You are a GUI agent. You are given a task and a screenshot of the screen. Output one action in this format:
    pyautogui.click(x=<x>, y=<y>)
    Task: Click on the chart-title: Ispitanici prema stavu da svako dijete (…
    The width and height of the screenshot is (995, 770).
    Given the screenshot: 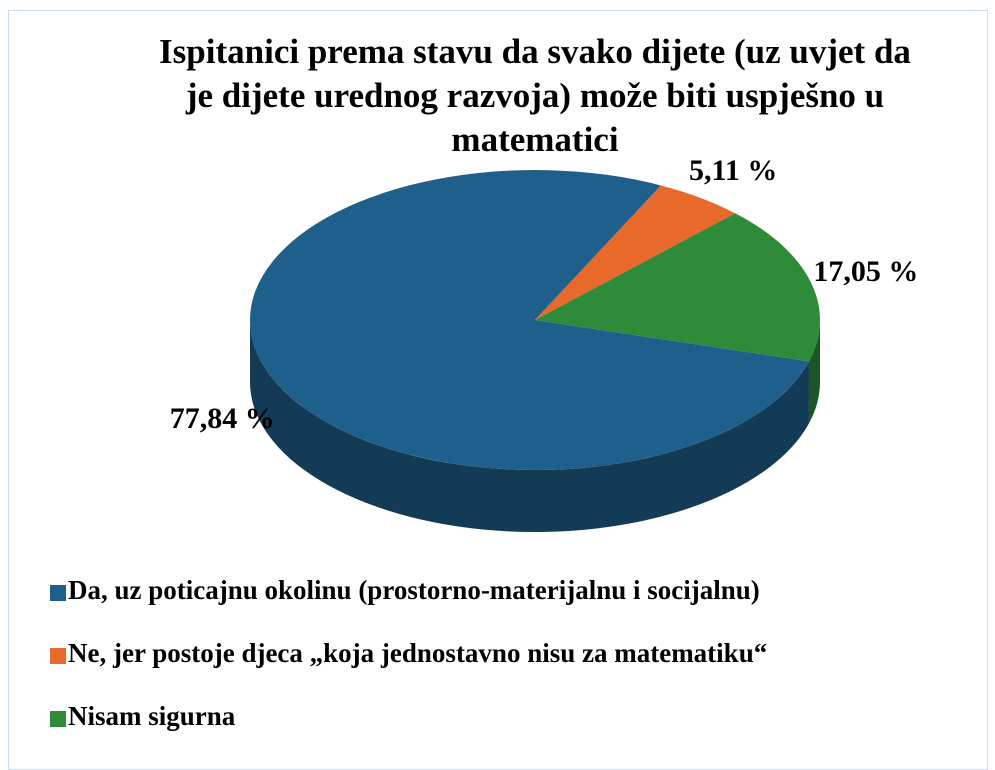 What is the action you would take?
    pyautogui.click(x=535, y=95)
    